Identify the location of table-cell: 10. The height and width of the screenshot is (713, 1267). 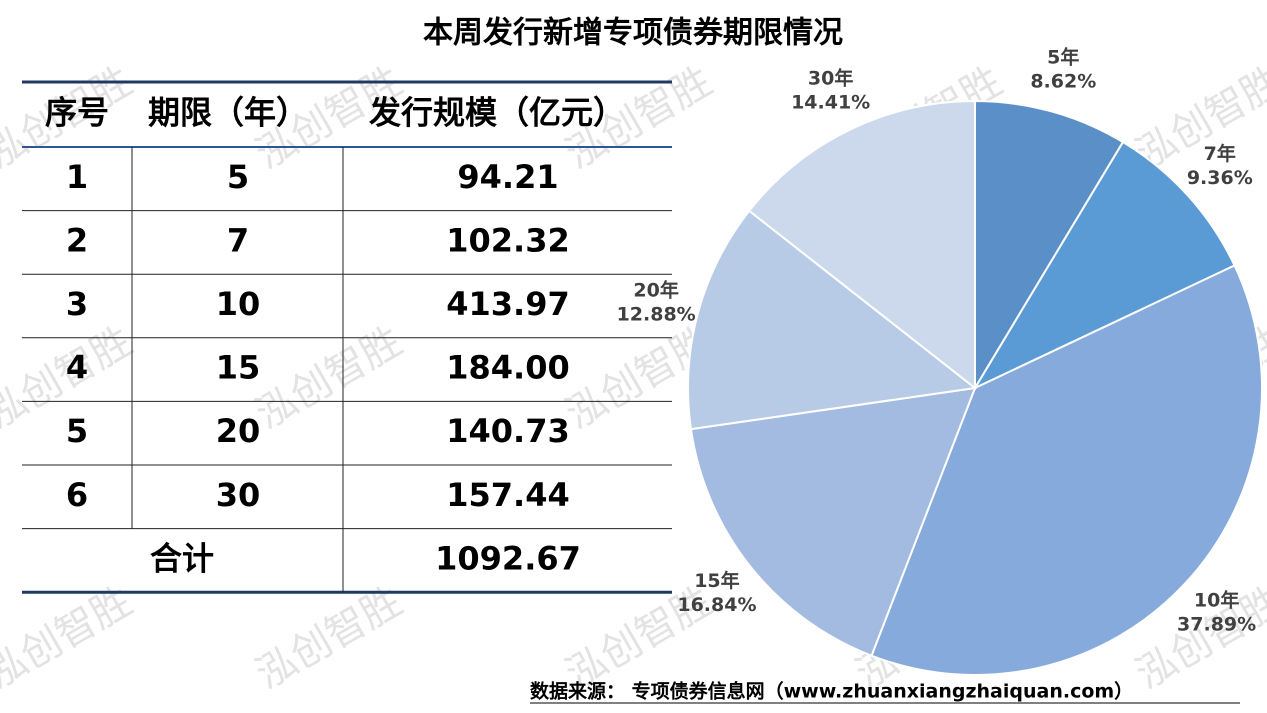
(238, 304).